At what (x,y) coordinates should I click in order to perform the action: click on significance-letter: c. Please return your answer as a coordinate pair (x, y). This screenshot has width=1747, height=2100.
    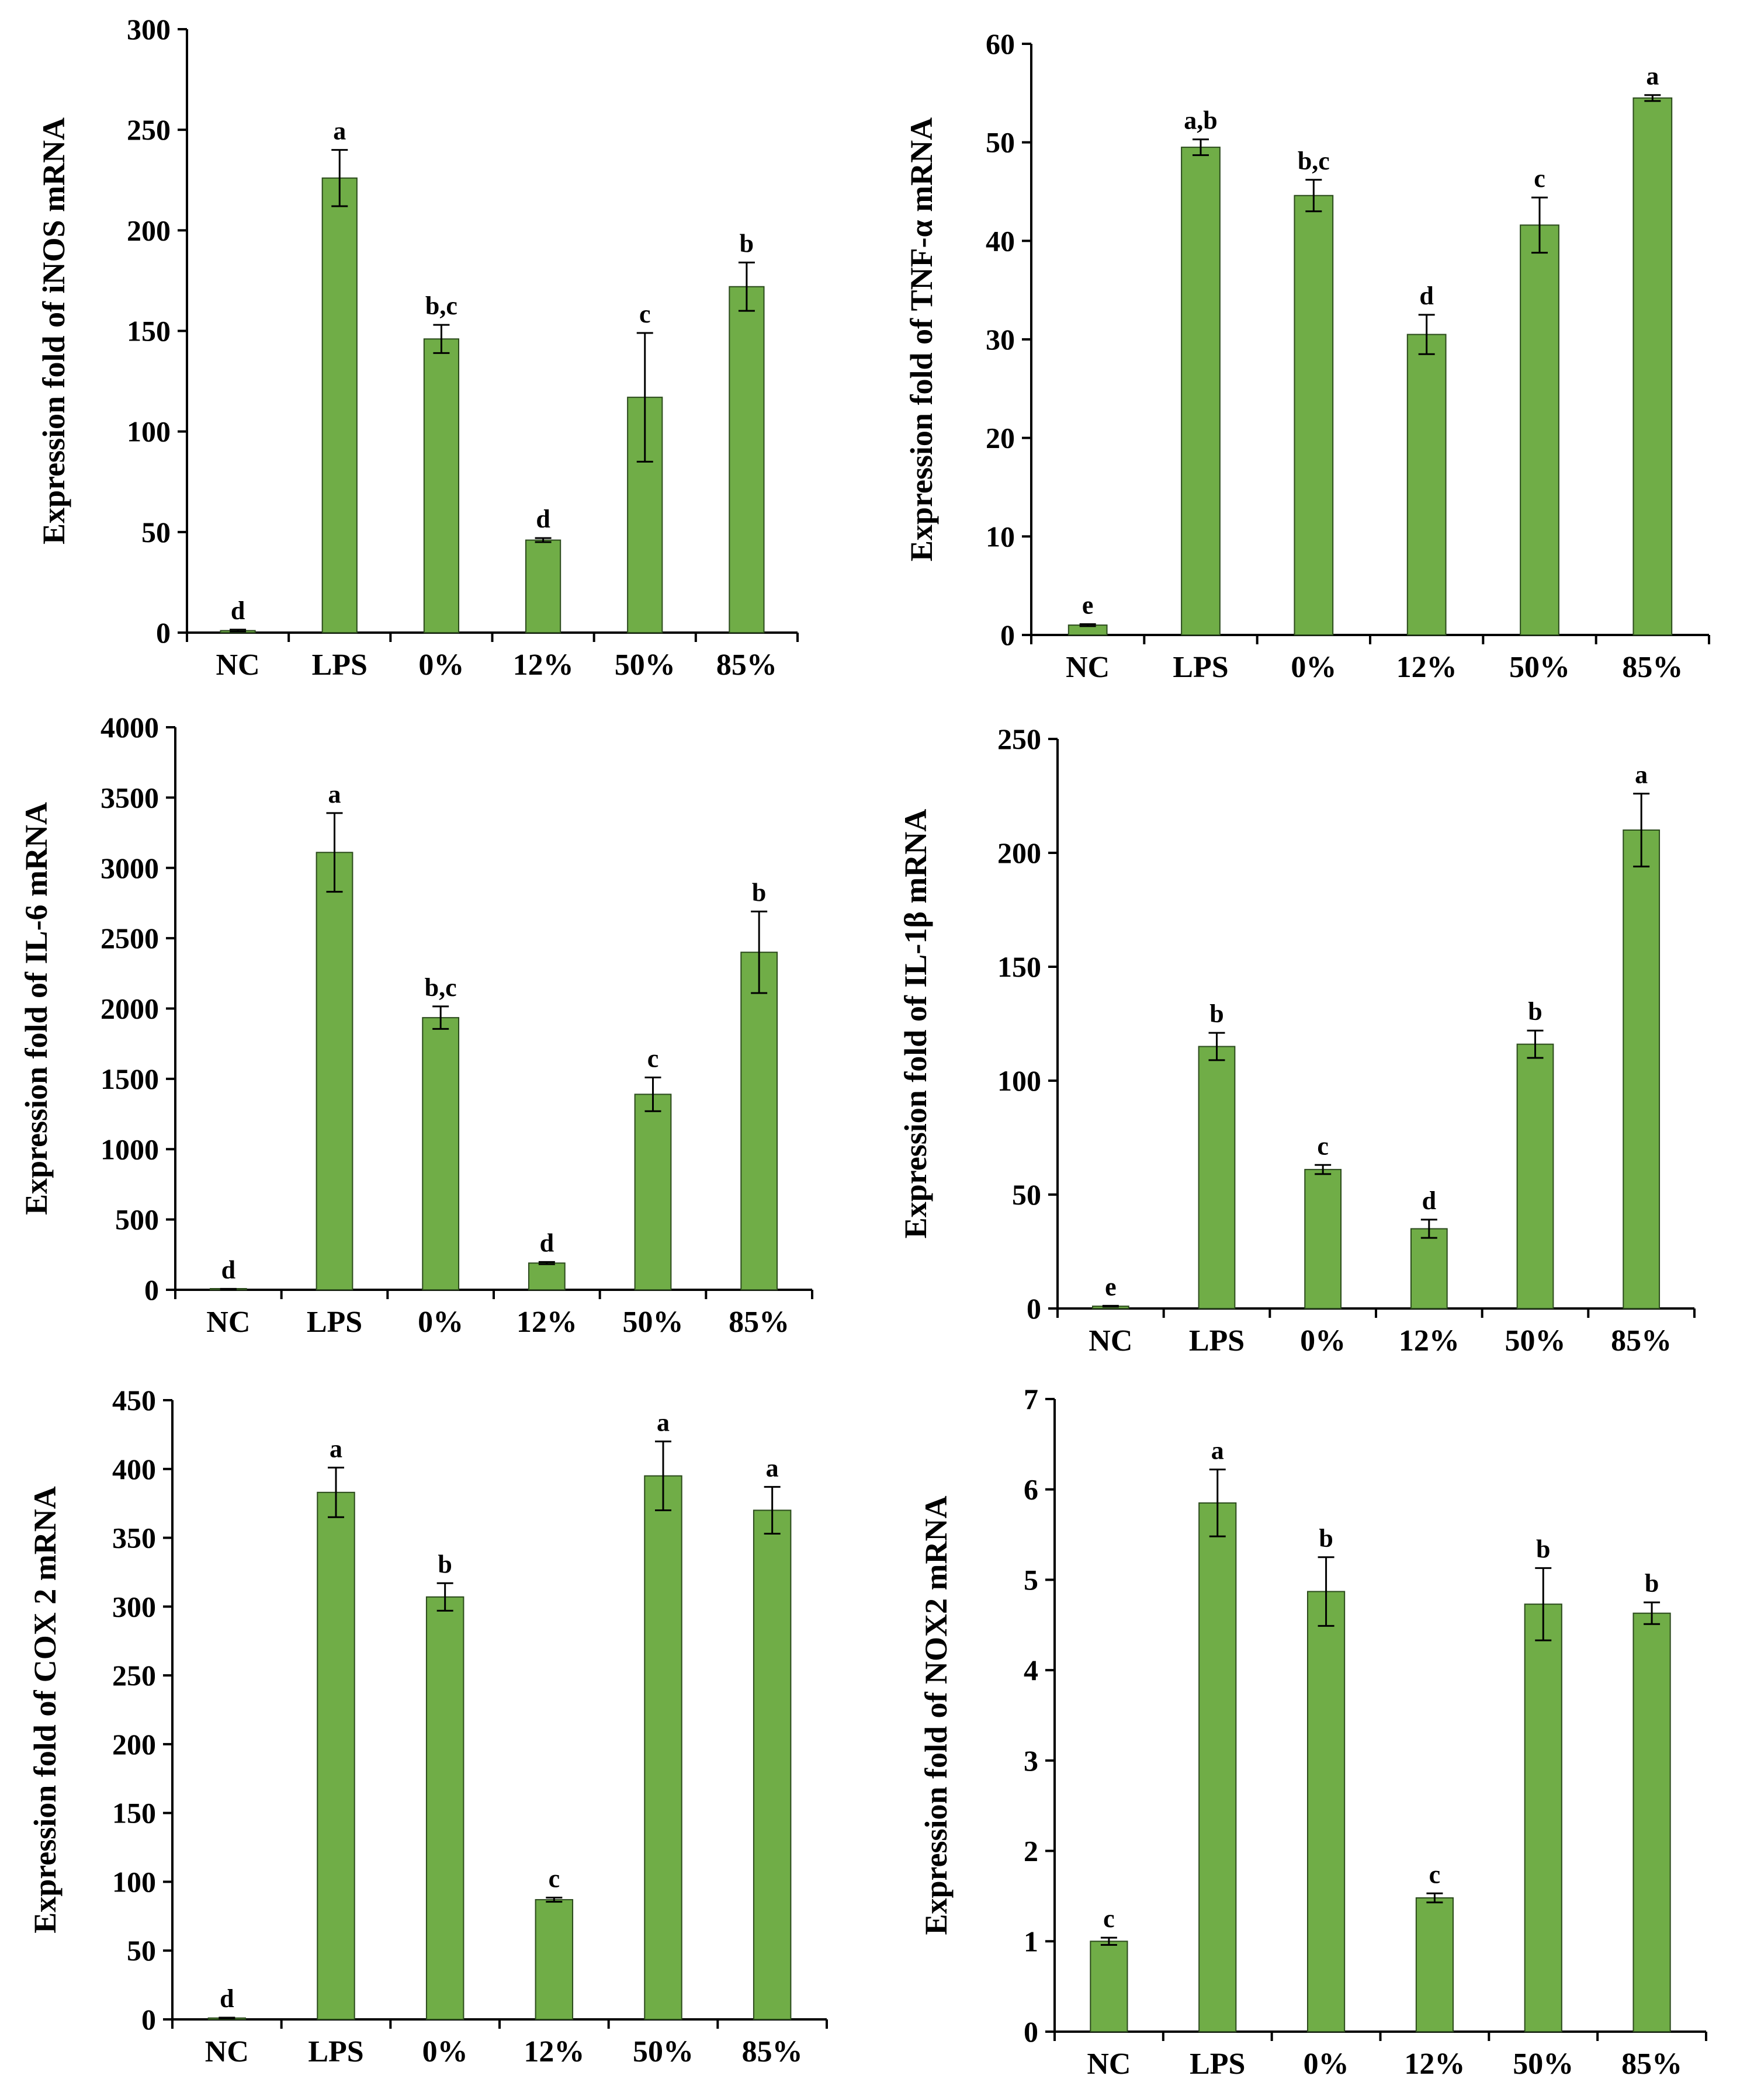
    Looking at the image, I should click on (1109, 1918).